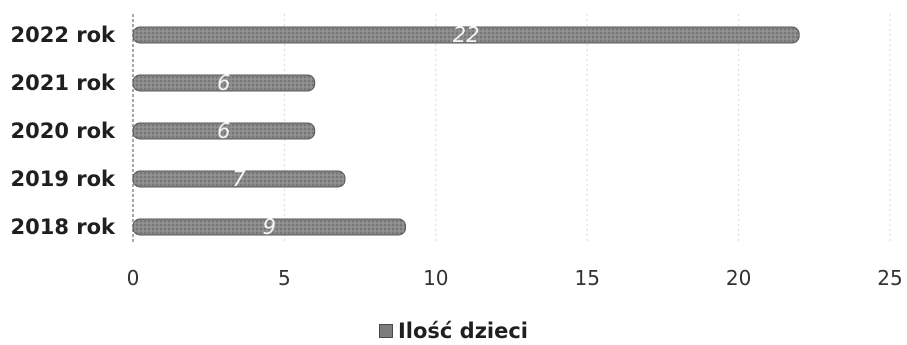  What do you see at coordinates (738, 278) in the screenshot?
I see `x-tick-label: 20` at bounding box center [738, 278].